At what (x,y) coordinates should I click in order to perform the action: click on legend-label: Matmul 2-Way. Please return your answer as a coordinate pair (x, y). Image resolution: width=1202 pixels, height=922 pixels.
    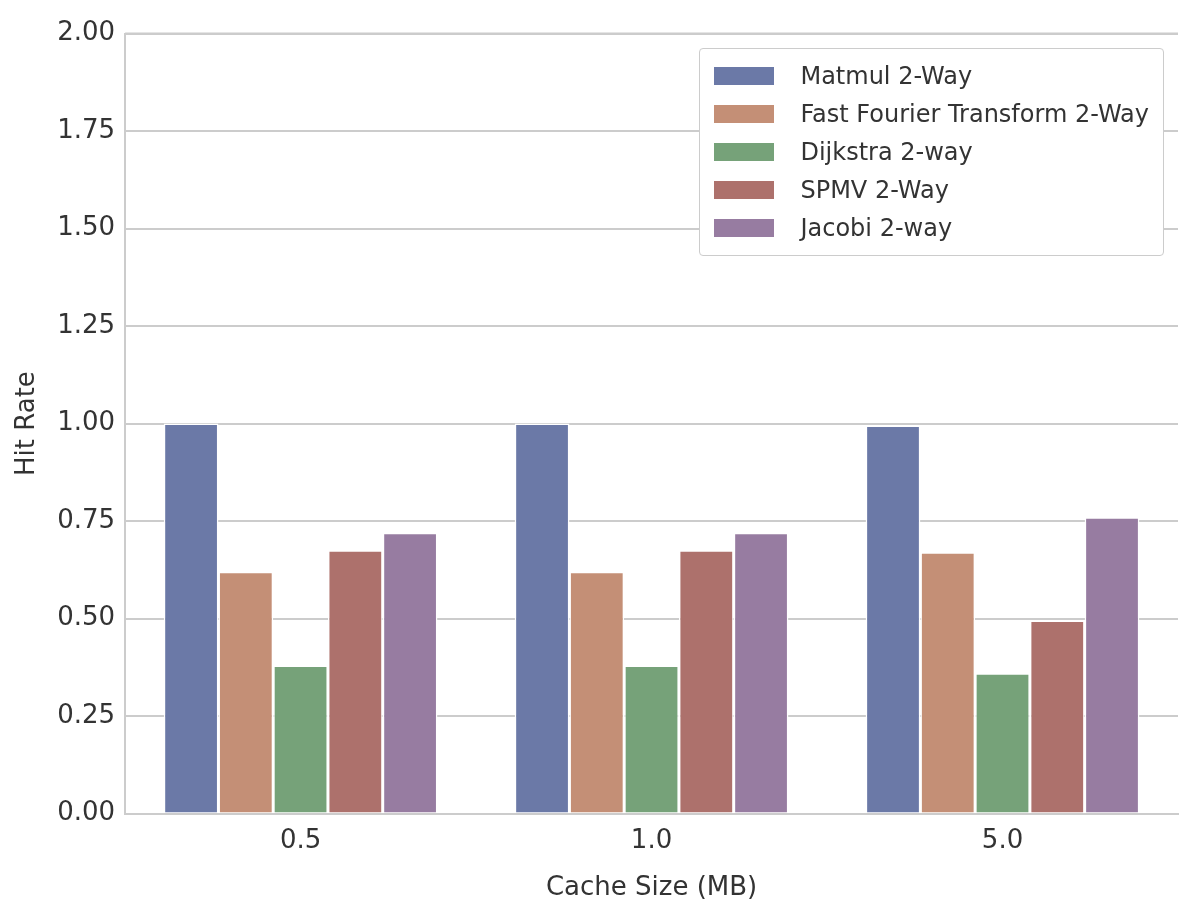
    Looking at the image, I should click on (886, 75).